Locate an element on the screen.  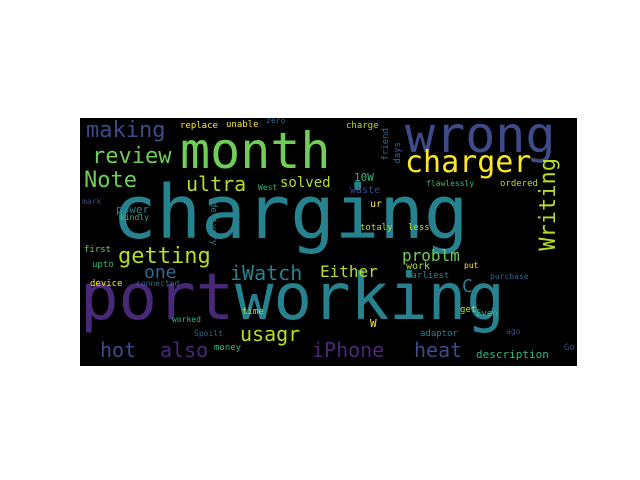
word-kindly: kindly is located at coordinates (134, 217).